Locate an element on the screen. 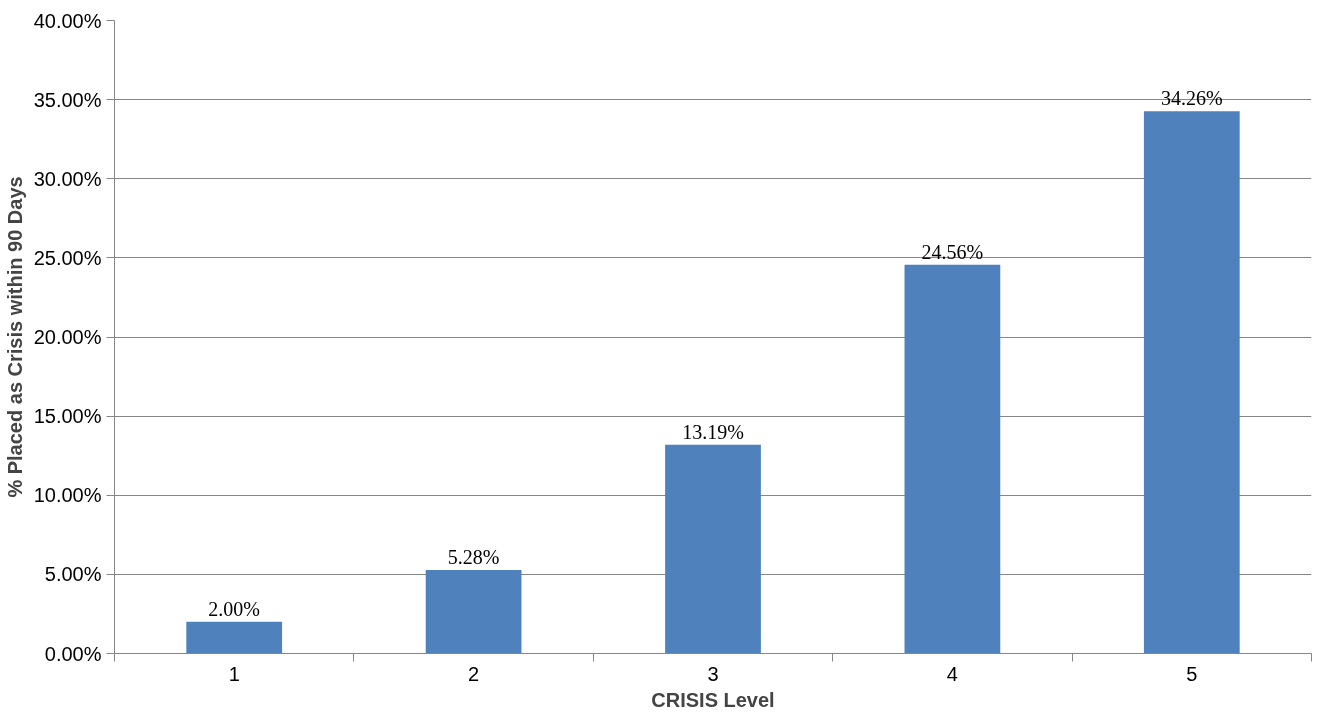 Image resolution: width=1321 pixels, height=713 pixels. y-tick-label: 20.00% is located at coordinates (67, 337).